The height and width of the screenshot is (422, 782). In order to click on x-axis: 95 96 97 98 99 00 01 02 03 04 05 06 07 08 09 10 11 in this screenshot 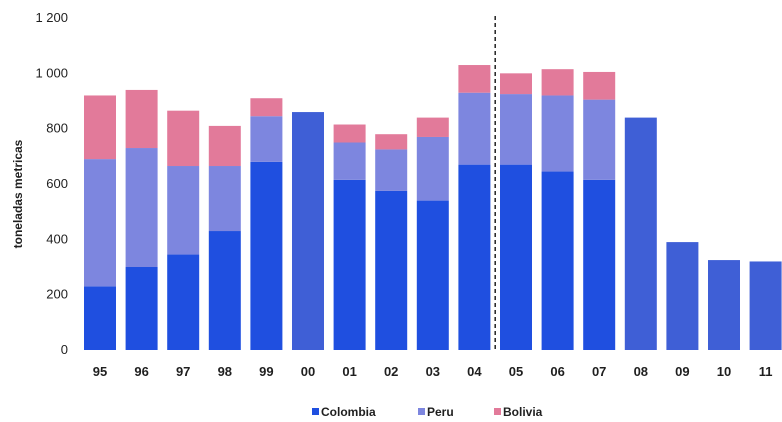, I will do `click(433, 371)`.